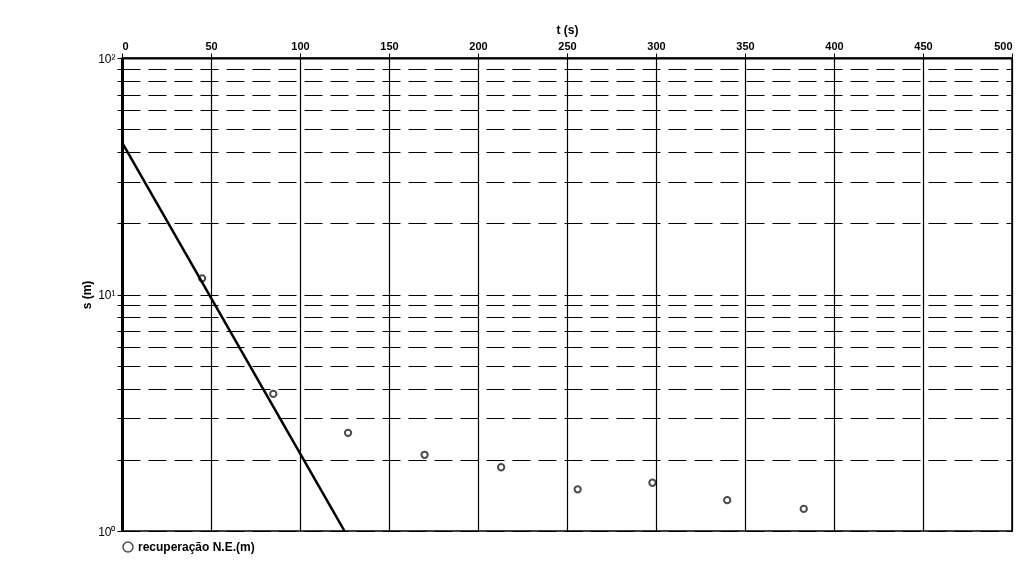 This screenshot has height=584, width=1026. Describe the element at coordinates (125, 45) in the screenshot. I see `x-tick-label: 0` at that location.